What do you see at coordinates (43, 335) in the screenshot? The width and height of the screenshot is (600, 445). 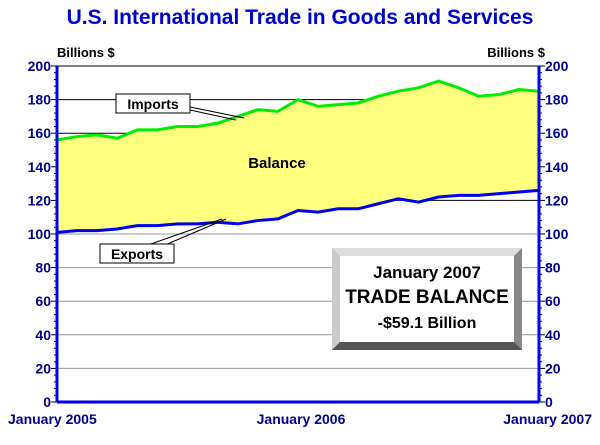 I see `y-tick-left: 40` at bounding box center [43, 335].